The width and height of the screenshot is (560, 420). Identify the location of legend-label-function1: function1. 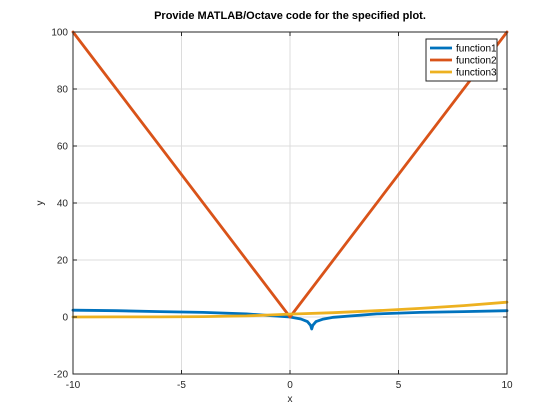
(476, 49).